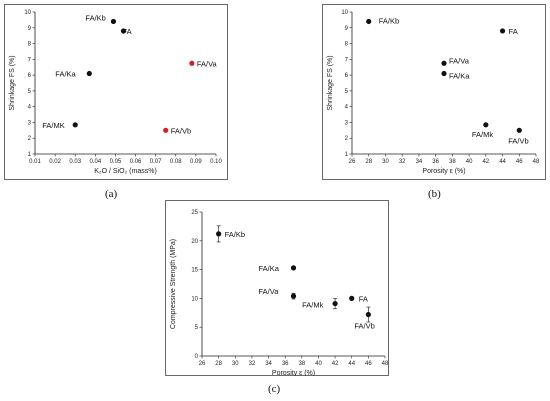  I want to click on y-tick-label: 15, so click(194, 271).